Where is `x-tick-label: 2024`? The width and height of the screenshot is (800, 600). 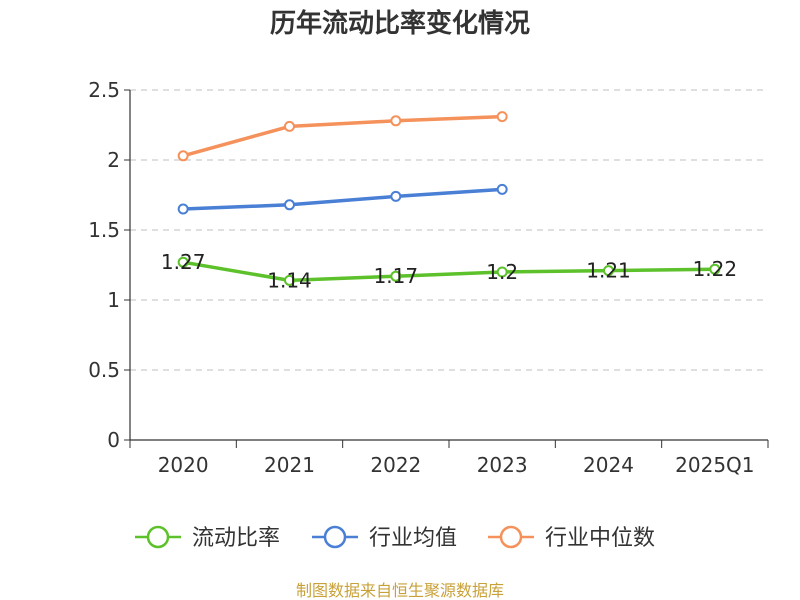 x-tick-label: 2024 is located at coordinates (608, 465).